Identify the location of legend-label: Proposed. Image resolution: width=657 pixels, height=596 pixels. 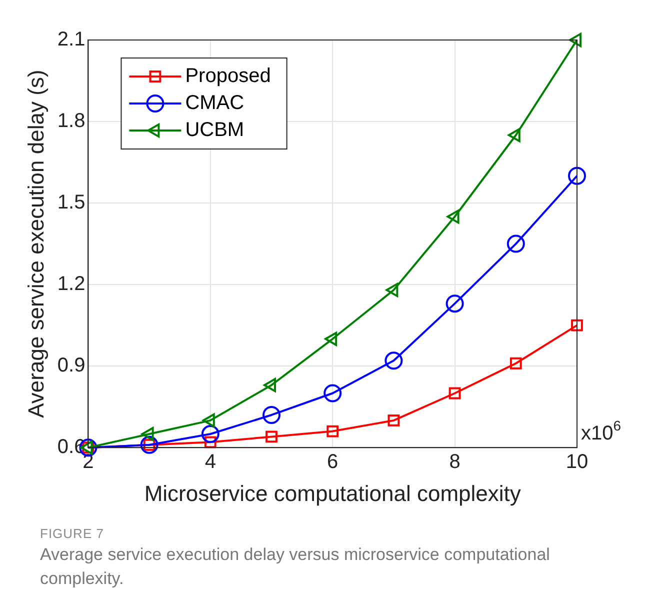
(228, 76).